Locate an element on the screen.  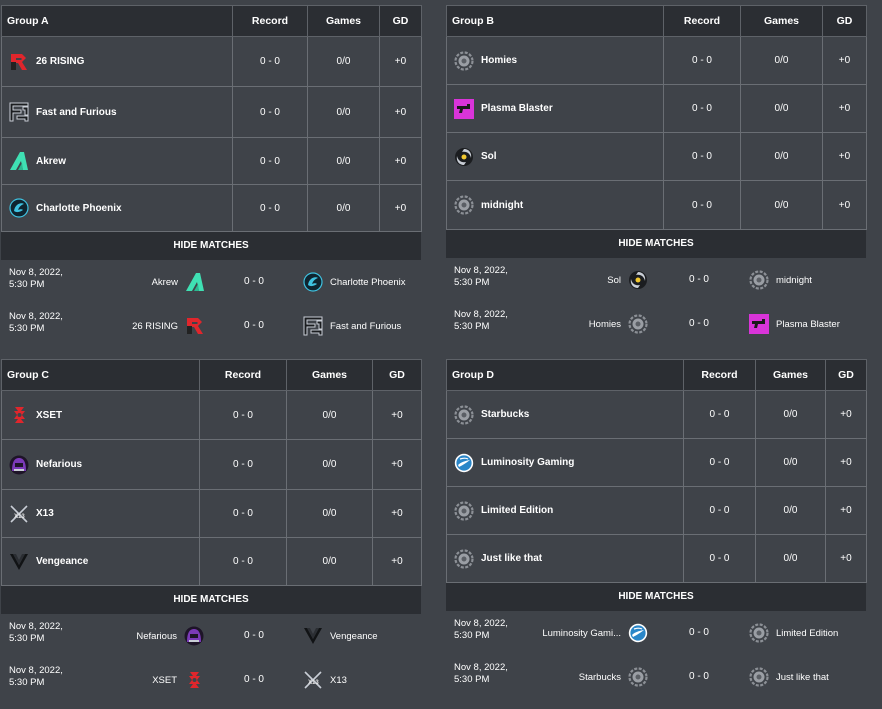
team-name: Vengeance is located at coordinates (62, 561).